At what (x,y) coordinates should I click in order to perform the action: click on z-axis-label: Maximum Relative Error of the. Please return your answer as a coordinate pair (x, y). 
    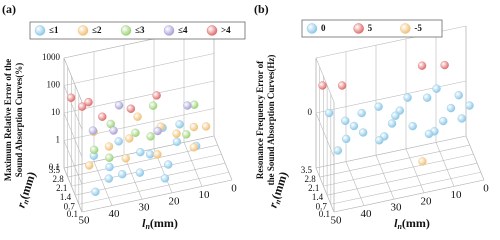
    Looking at the image, I should click on (8, 120).